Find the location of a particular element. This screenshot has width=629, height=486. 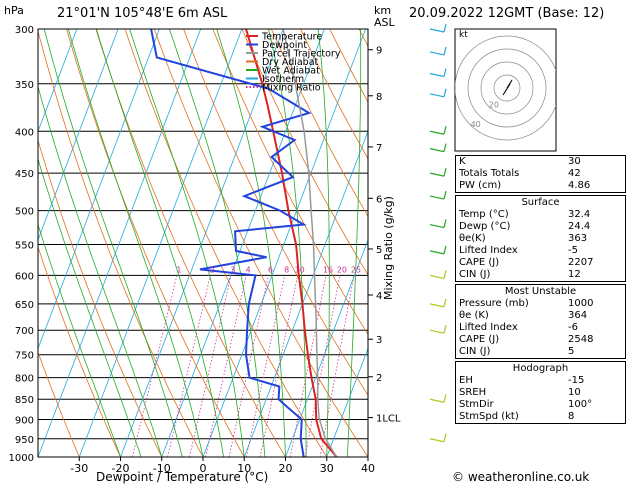

pressure-tick-label: 750 is located at coordinates (24, 356).